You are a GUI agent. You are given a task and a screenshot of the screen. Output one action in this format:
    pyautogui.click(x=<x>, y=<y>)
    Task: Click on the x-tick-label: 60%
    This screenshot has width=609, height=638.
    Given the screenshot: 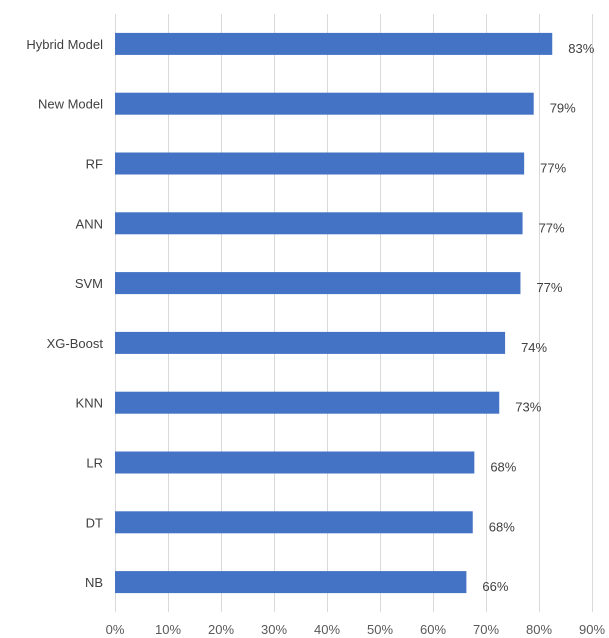 What is the action you would take?
    pyautogui.click(x=433, y=629)
    